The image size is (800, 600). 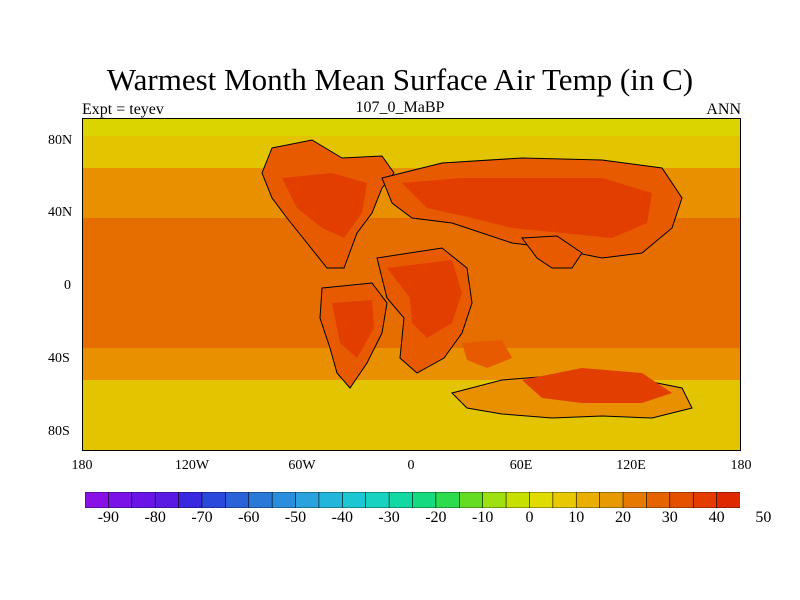 I want to click on lat-tick-80n: 80N, so click(x=60, y=140).